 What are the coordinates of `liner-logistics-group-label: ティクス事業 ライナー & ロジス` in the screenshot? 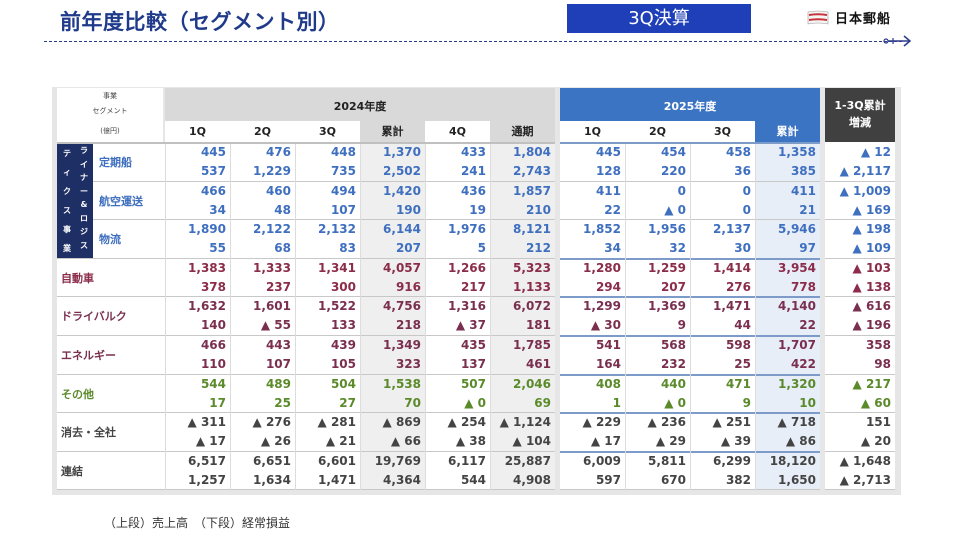 It's located at (75, 200).